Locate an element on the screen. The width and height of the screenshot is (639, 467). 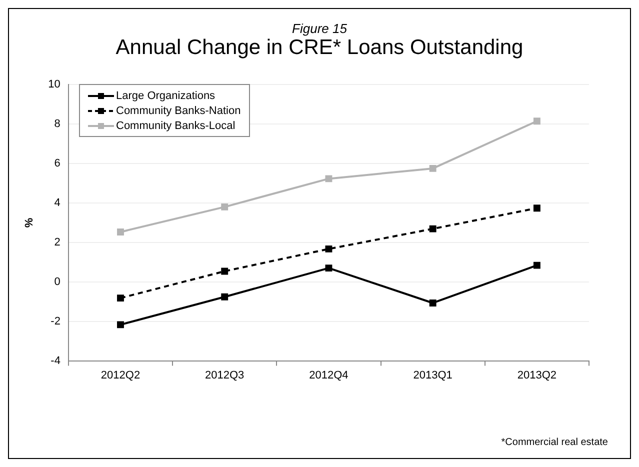
x-tick-label: 2012Q3 is located at coordinates (224, 375).